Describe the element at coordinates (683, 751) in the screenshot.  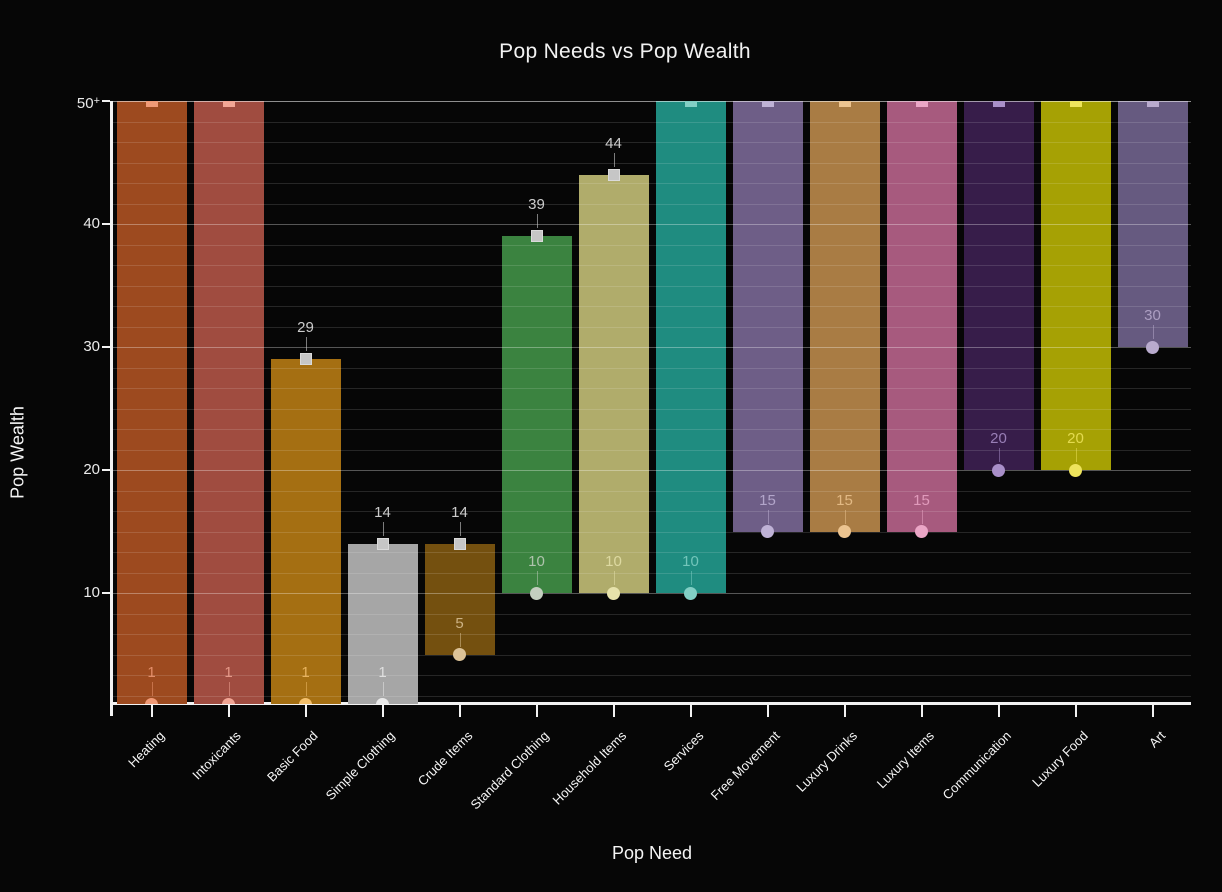
I see `x-category-label: Services` at that location.